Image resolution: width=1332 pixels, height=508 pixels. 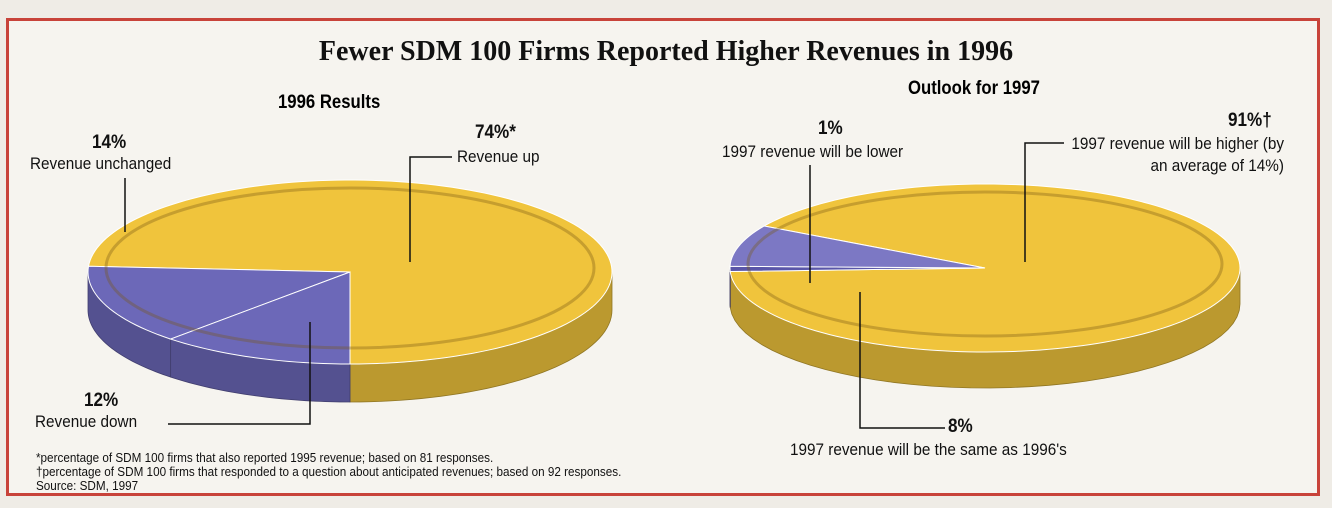 I want to click on slice-label: Revenue down, so click(x=86, y=421).